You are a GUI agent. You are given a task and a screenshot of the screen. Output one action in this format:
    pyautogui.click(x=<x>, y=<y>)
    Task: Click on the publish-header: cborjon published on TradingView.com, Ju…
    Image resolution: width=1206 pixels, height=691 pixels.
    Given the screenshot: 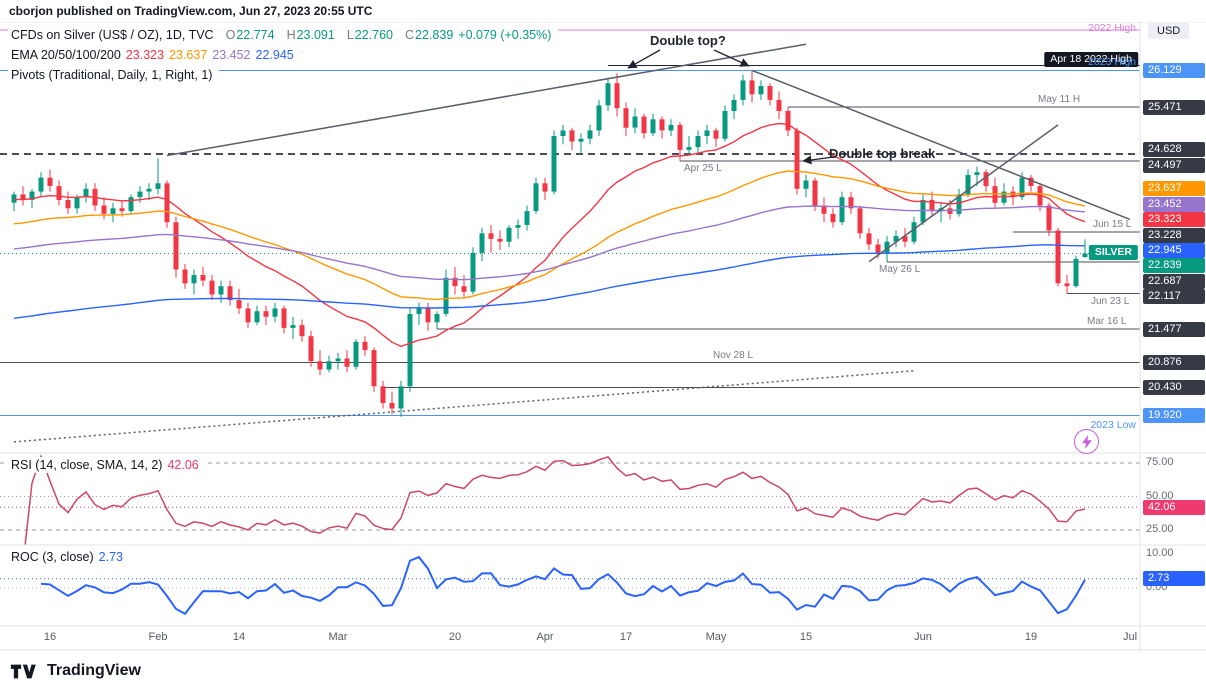 What is the action you would take?
    pyautogui.click(x=603, y=11)
    